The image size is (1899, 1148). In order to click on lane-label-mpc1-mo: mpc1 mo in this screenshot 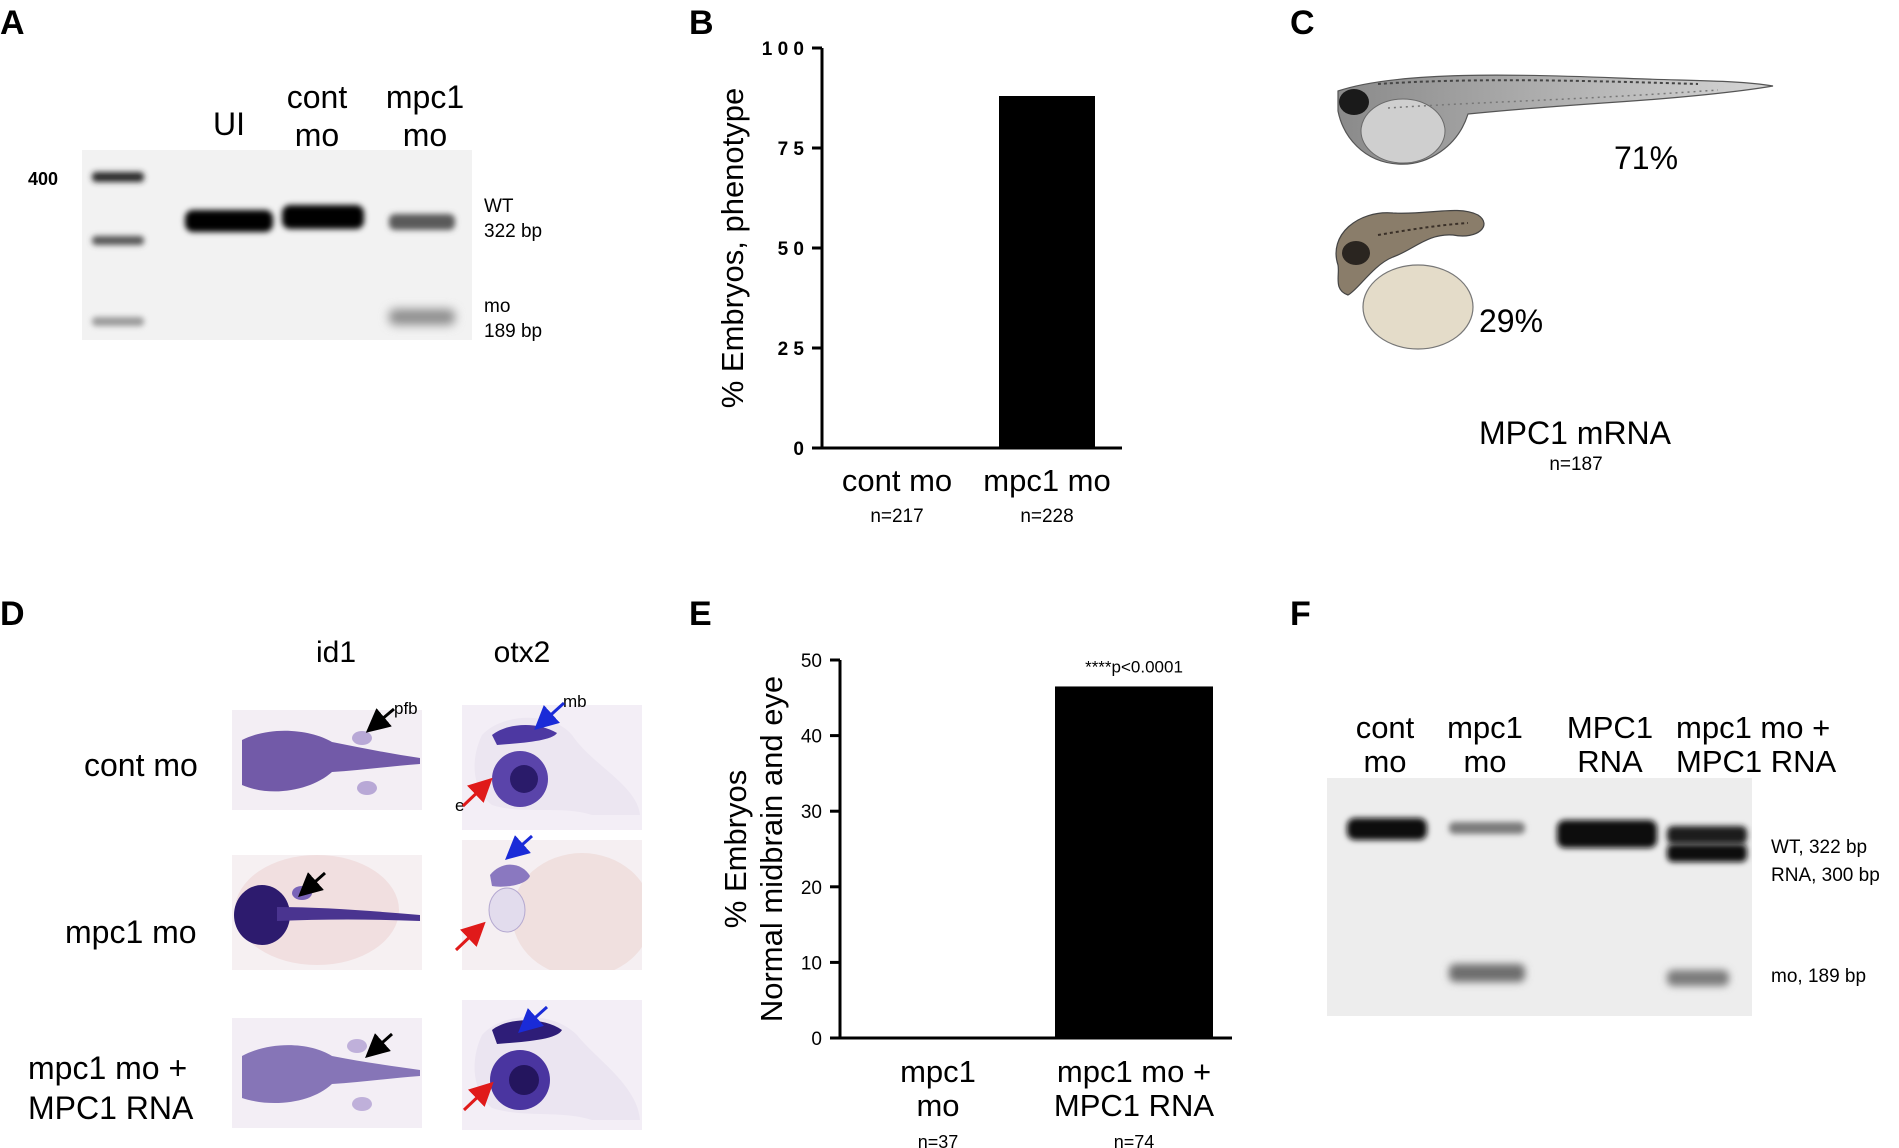, I will do `click(425, 116)`.